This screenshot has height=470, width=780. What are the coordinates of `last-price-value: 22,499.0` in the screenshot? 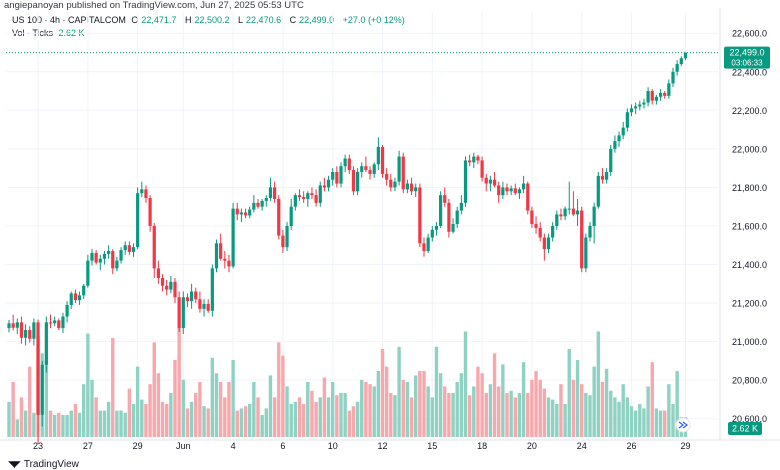 It's located at (746, 53).